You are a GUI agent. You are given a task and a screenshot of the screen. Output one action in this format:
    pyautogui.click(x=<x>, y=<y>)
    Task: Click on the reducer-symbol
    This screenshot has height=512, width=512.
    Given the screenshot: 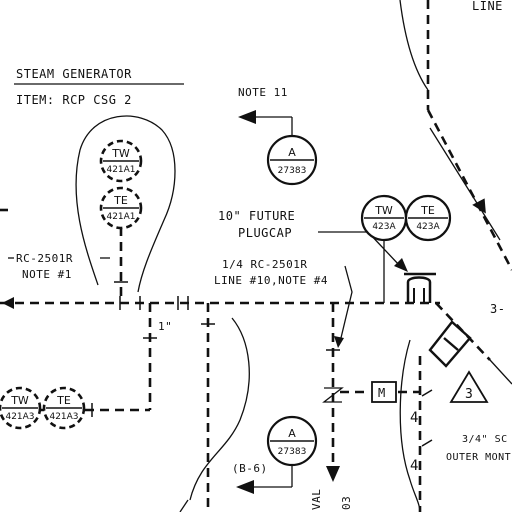 What is the action you would take?
    pyautogui.click(x=333, y=395)
    